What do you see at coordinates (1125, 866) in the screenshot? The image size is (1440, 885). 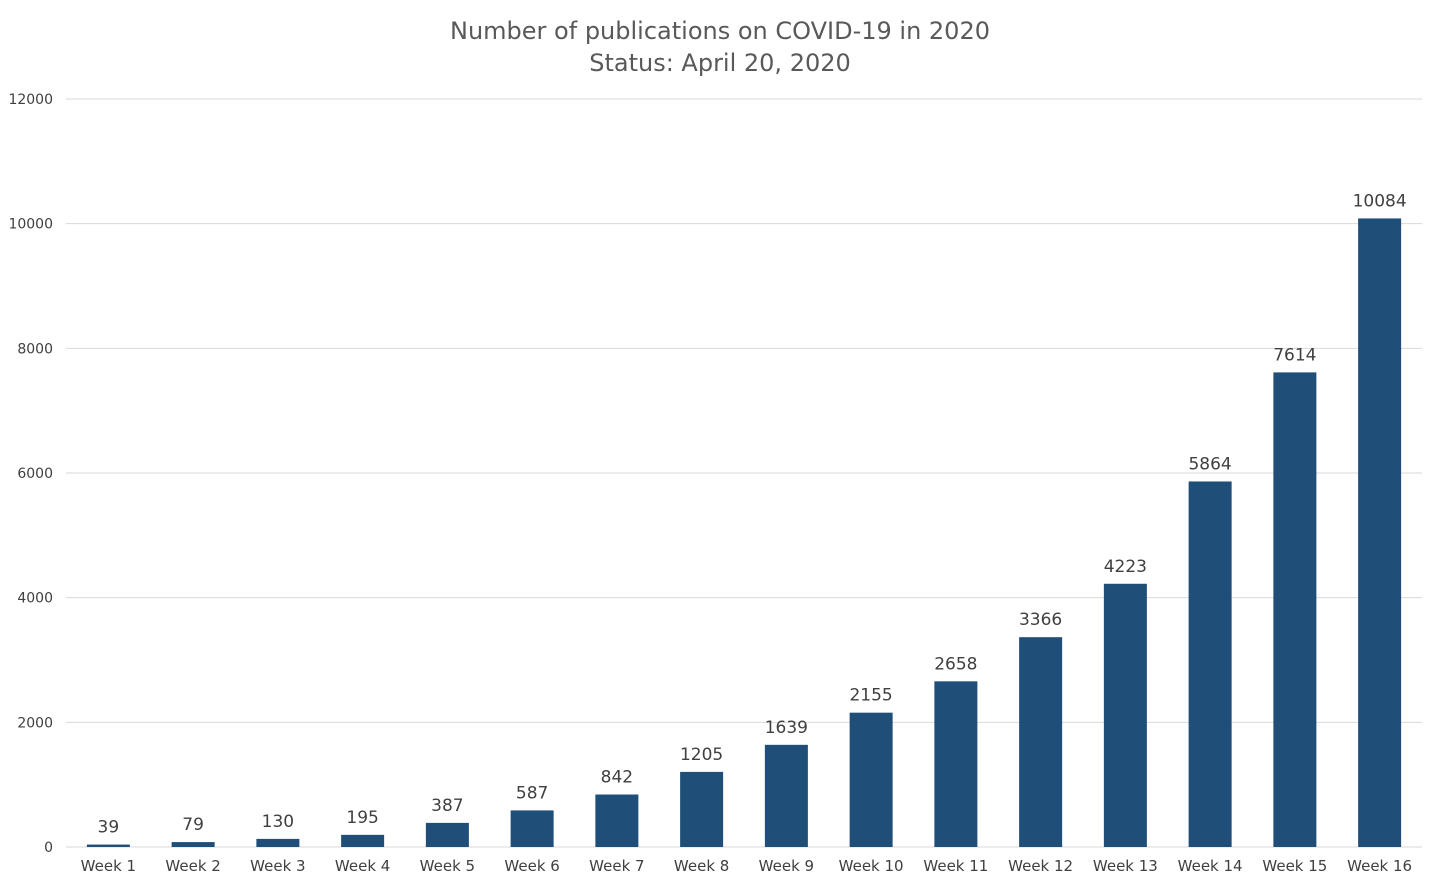 I see `x-tick-label: Week 13` at bounding box center [1125, 866].